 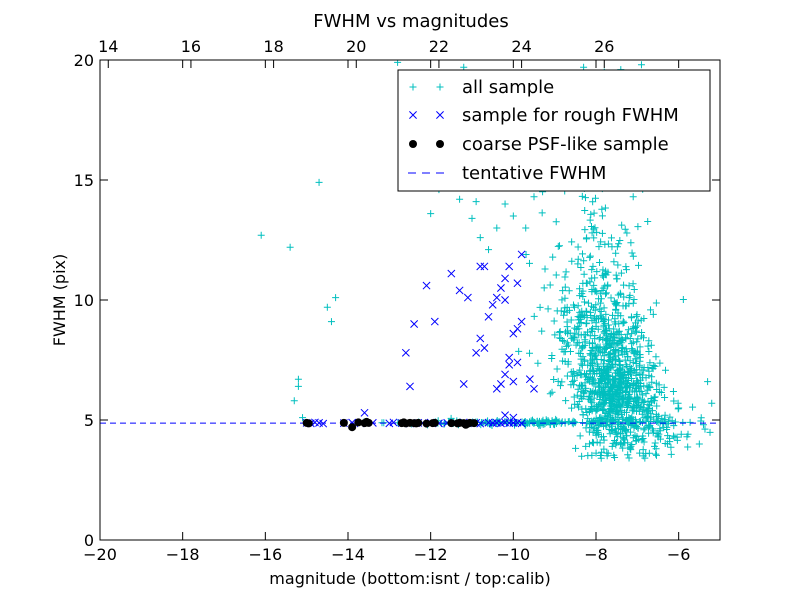 I want to click on x-tick-label: −16, so click(x=265, y=554).